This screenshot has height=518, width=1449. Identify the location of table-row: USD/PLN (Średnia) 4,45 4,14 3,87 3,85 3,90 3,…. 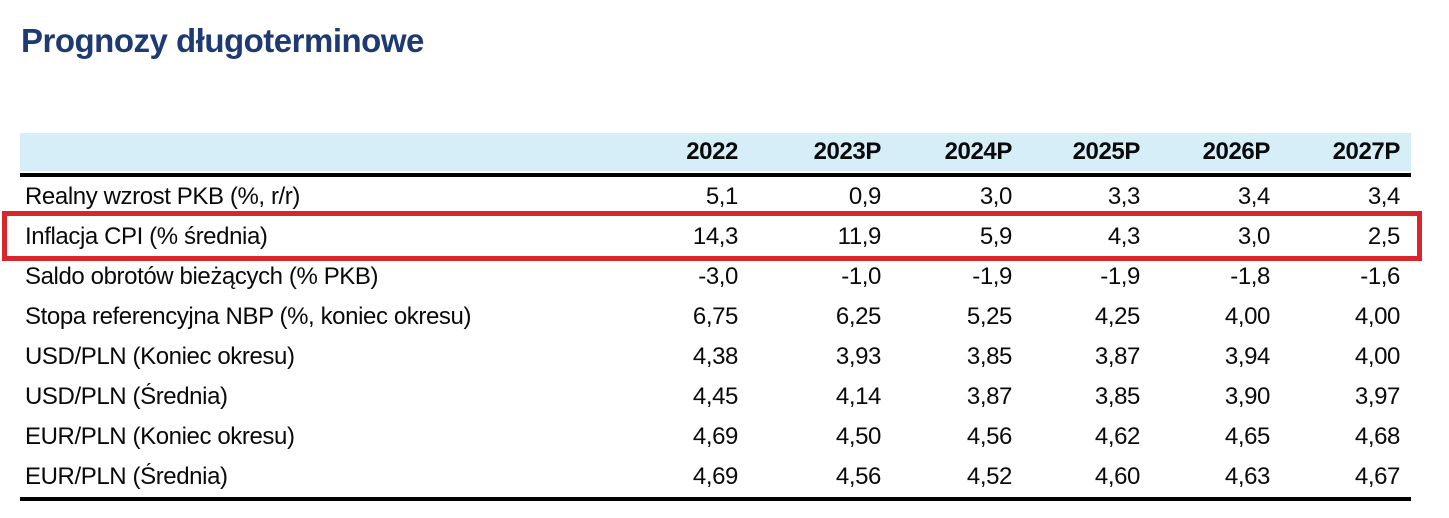
(715, 397).